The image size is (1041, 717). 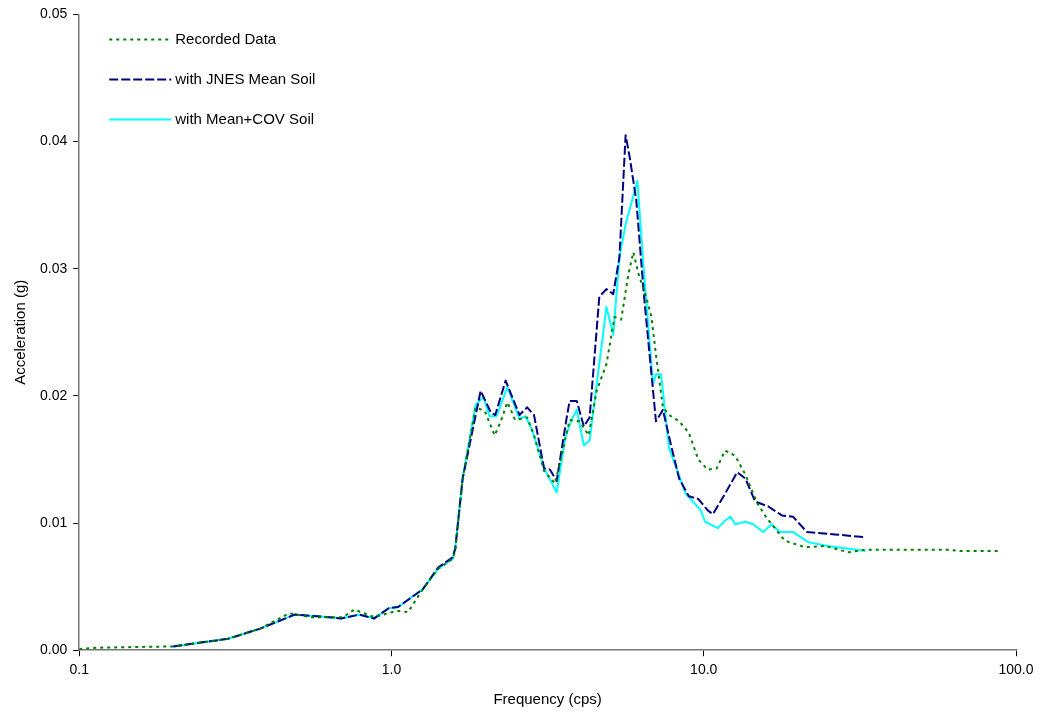 What do you see at coordinates (54, 521) in the screenshot?
I see `y-tick-label: 0.01` at bounding box center [54, 521].